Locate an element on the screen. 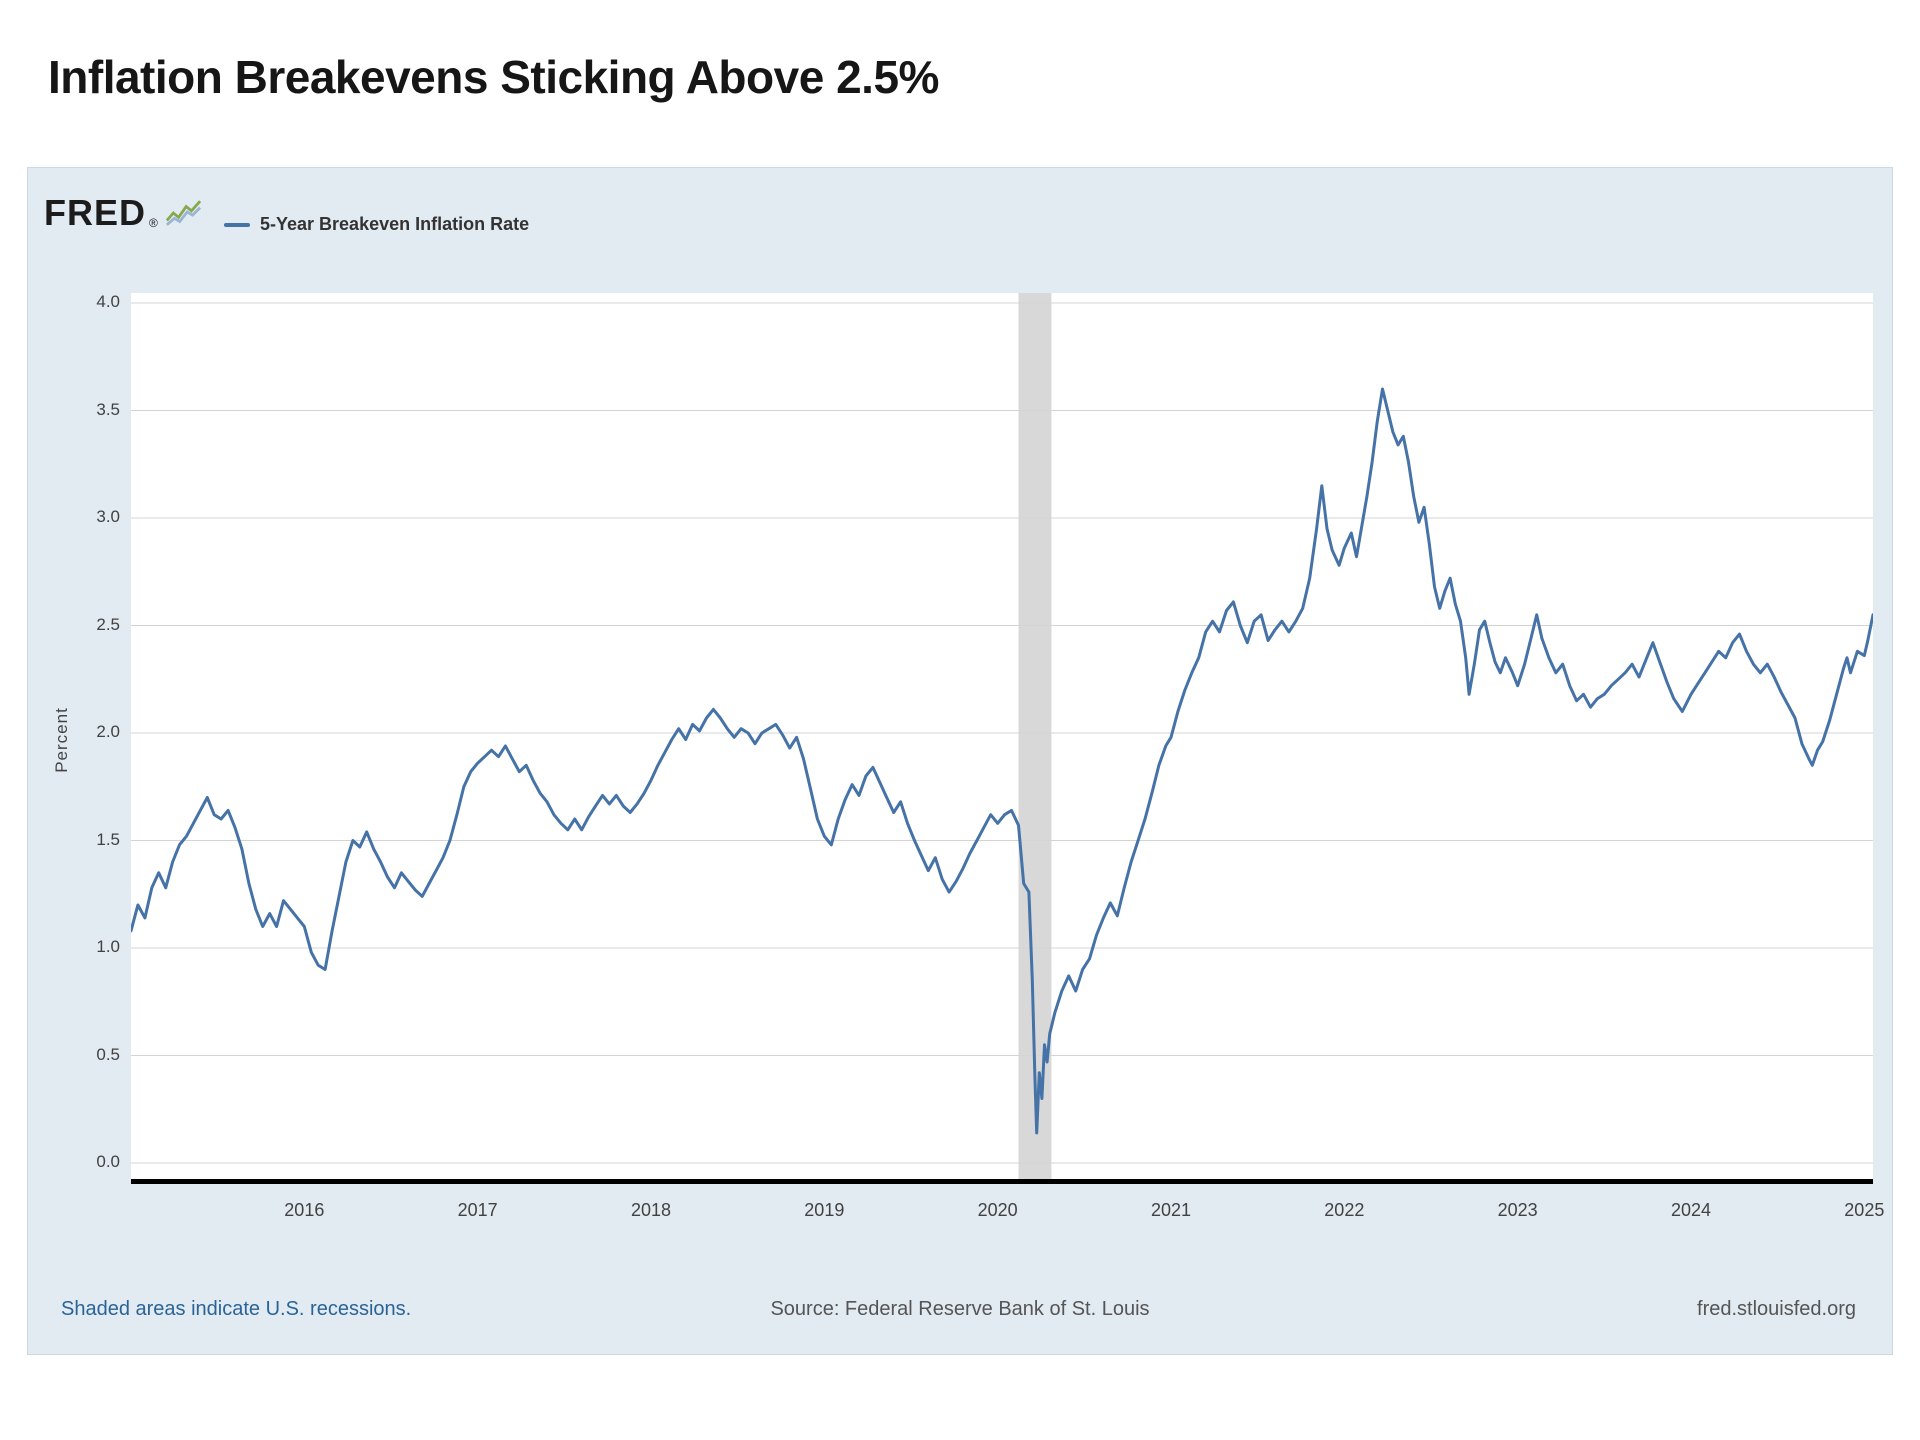  registered-mark: ® is located at coordinates (153, 223).